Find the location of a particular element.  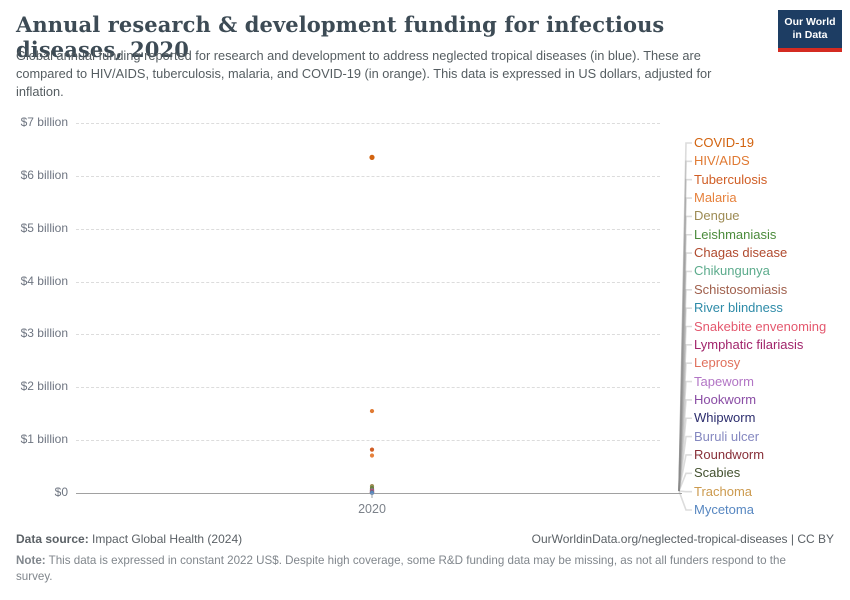

legend-item-scabies: Scabies is located at coordinates (717, 473).